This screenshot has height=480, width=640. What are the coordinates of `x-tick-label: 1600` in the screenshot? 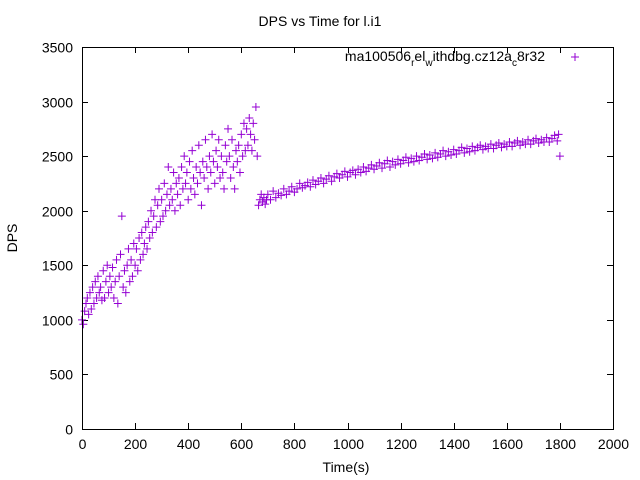 It's located at (507, 444).